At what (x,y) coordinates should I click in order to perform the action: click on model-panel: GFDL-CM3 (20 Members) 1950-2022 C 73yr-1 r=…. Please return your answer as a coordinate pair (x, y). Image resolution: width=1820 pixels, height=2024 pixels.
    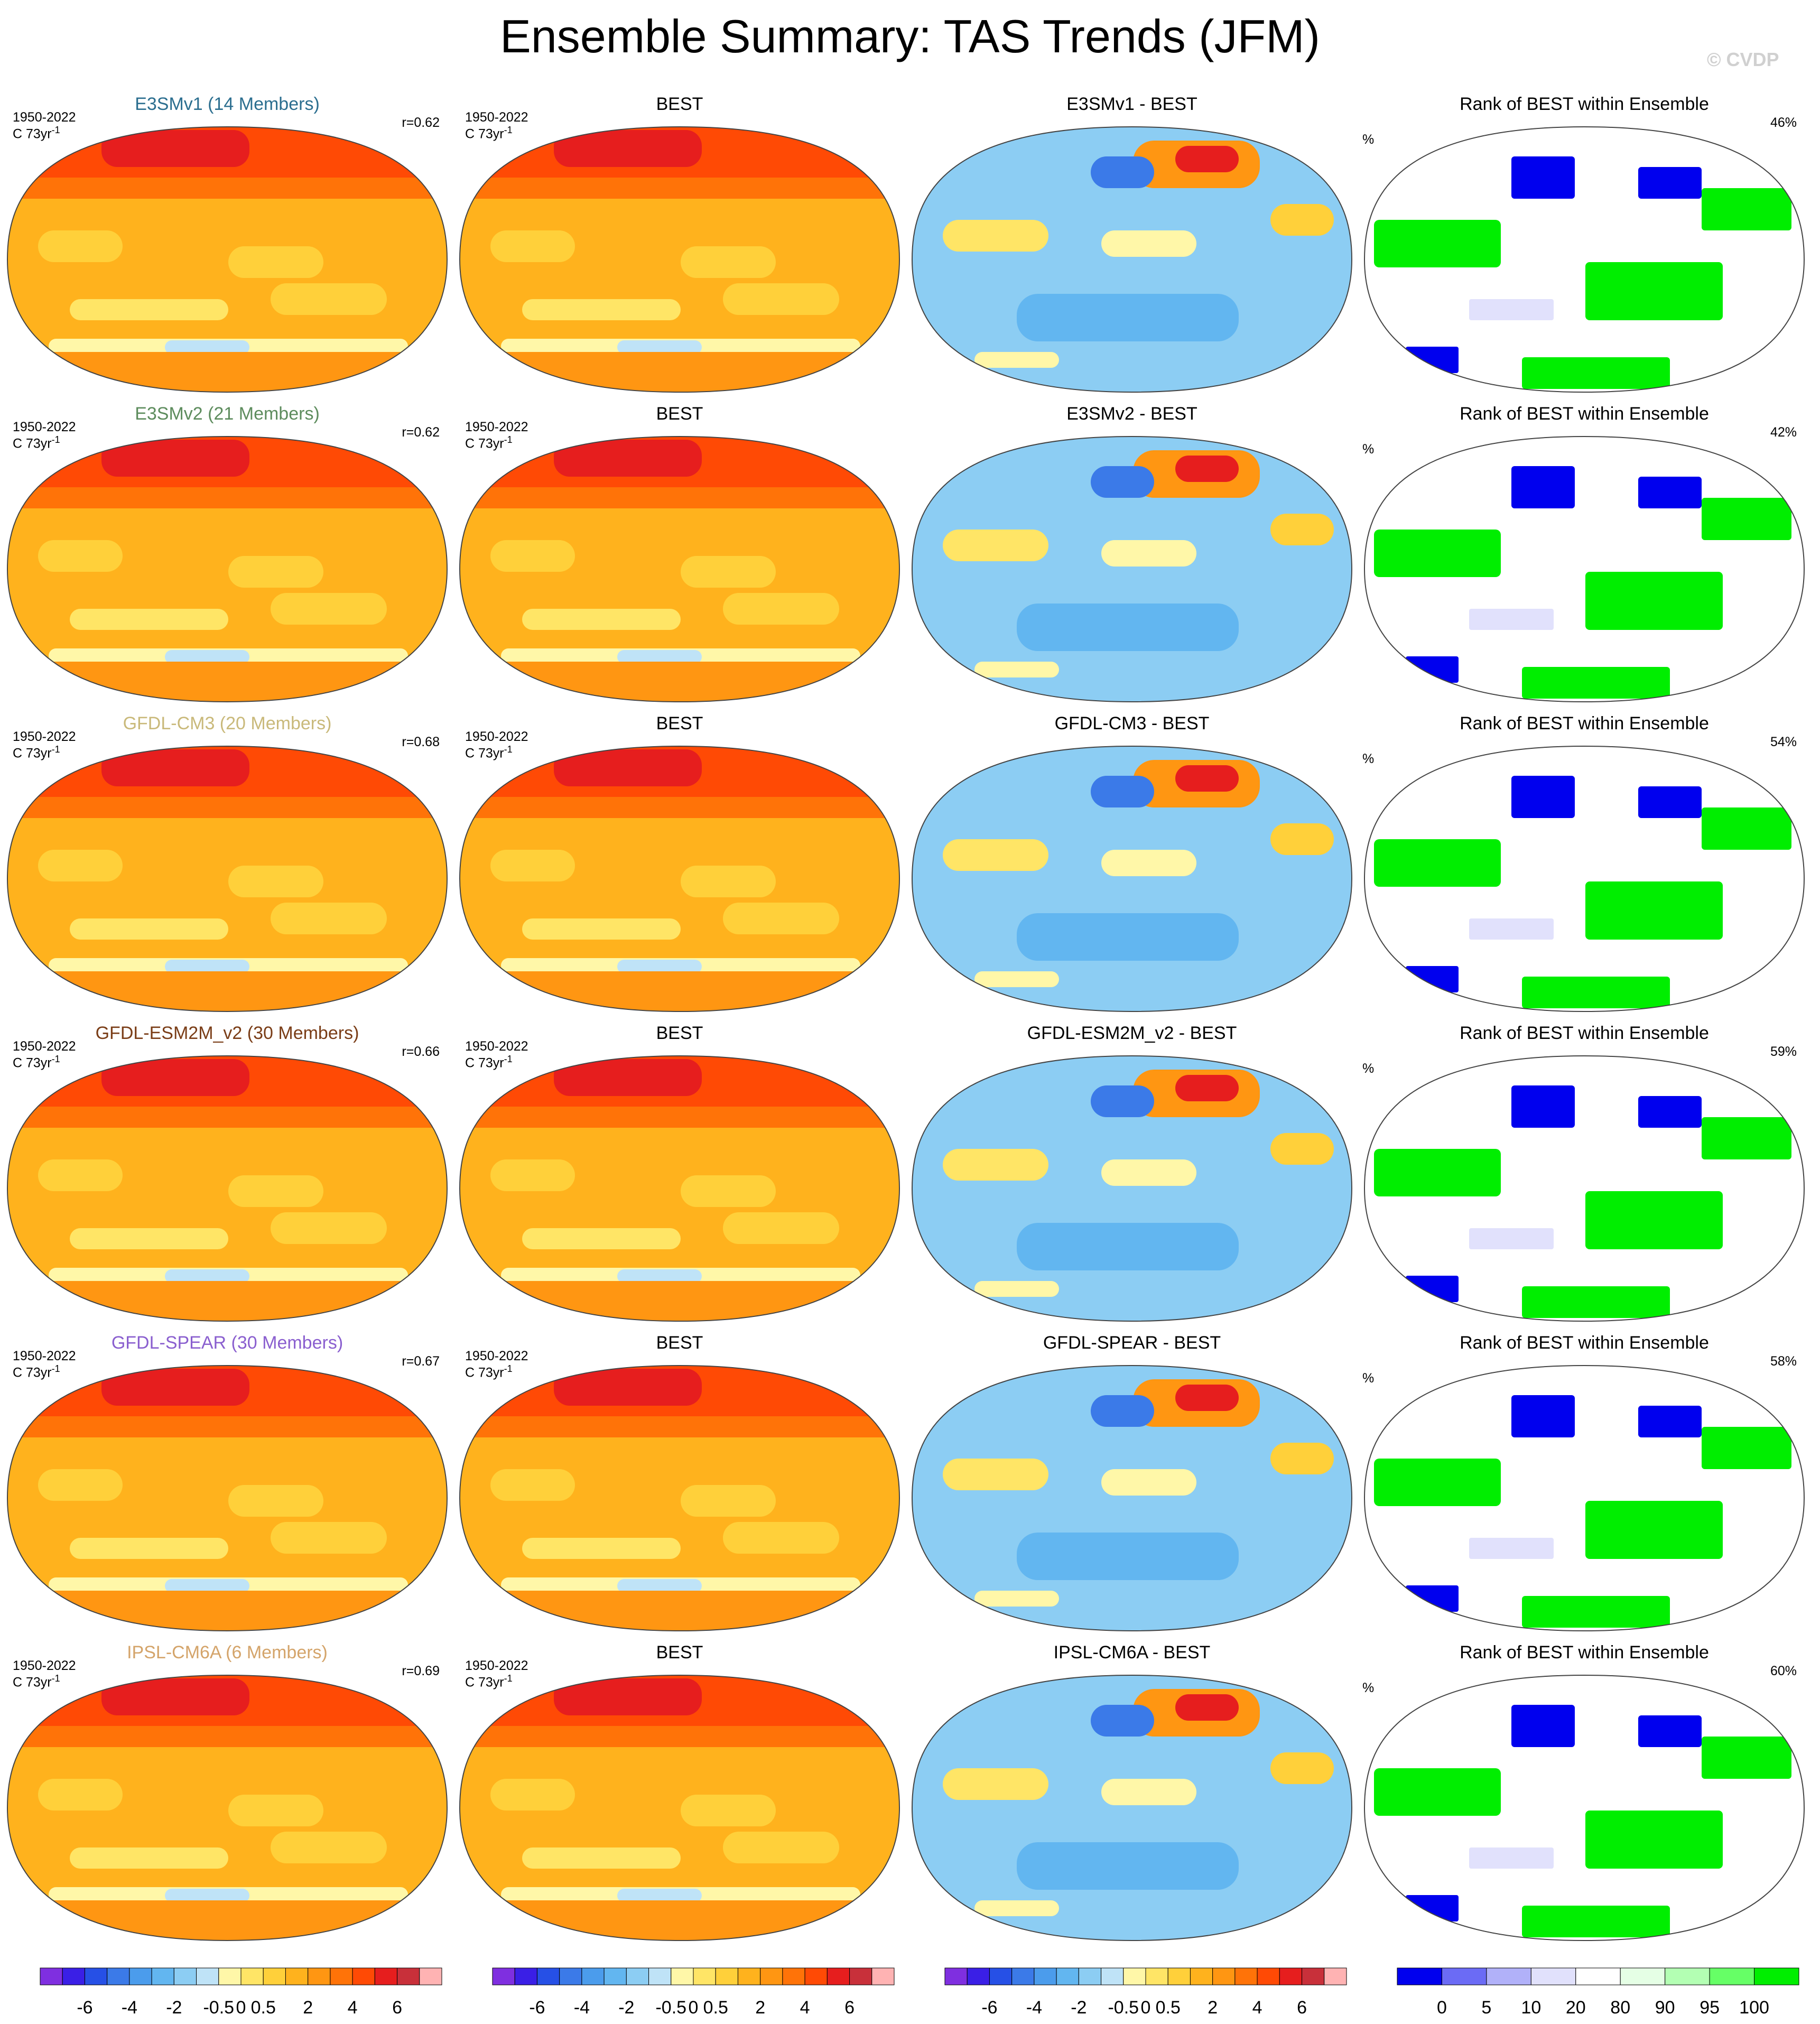
    Looking at the image, I should click on (227, 864).